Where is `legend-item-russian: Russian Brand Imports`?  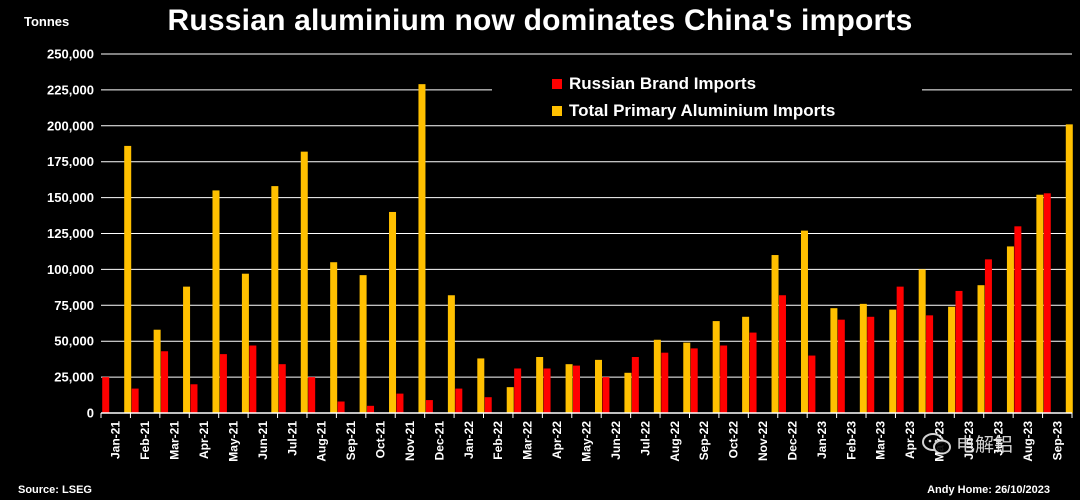
legend-item-russian: Russian Brand Imports is located at coordinates (693, 83).